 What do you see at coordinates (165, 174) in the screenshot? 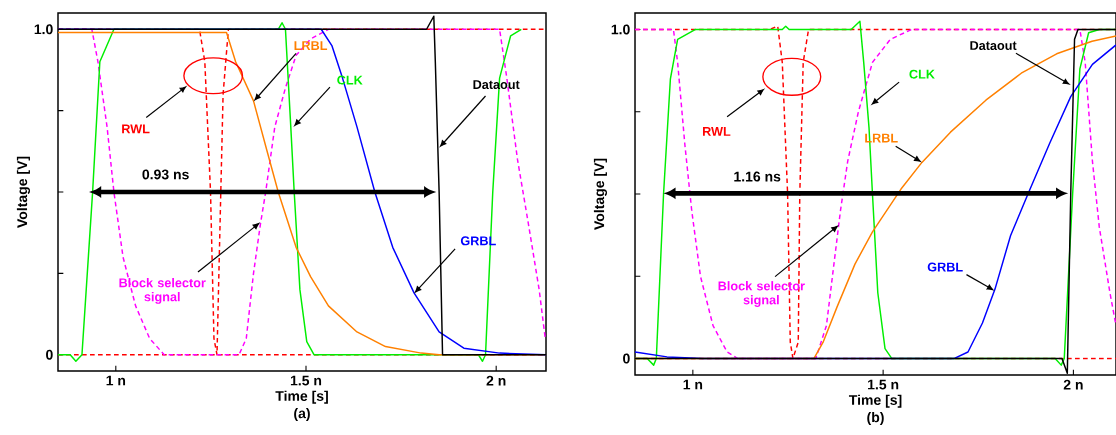
I see `annotation: 0.93 ns` at bounding box center [165, 174].